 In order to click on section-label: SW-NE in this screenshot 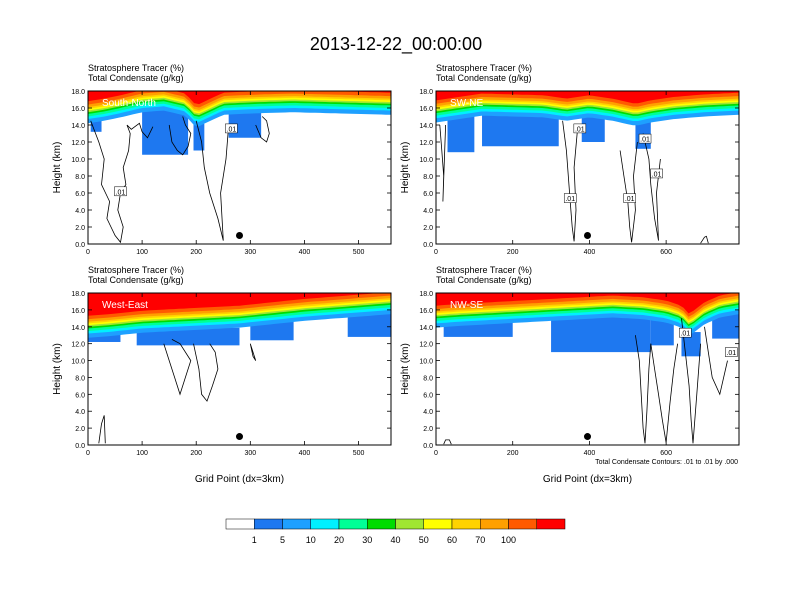, I will do `click(466, 103)`.